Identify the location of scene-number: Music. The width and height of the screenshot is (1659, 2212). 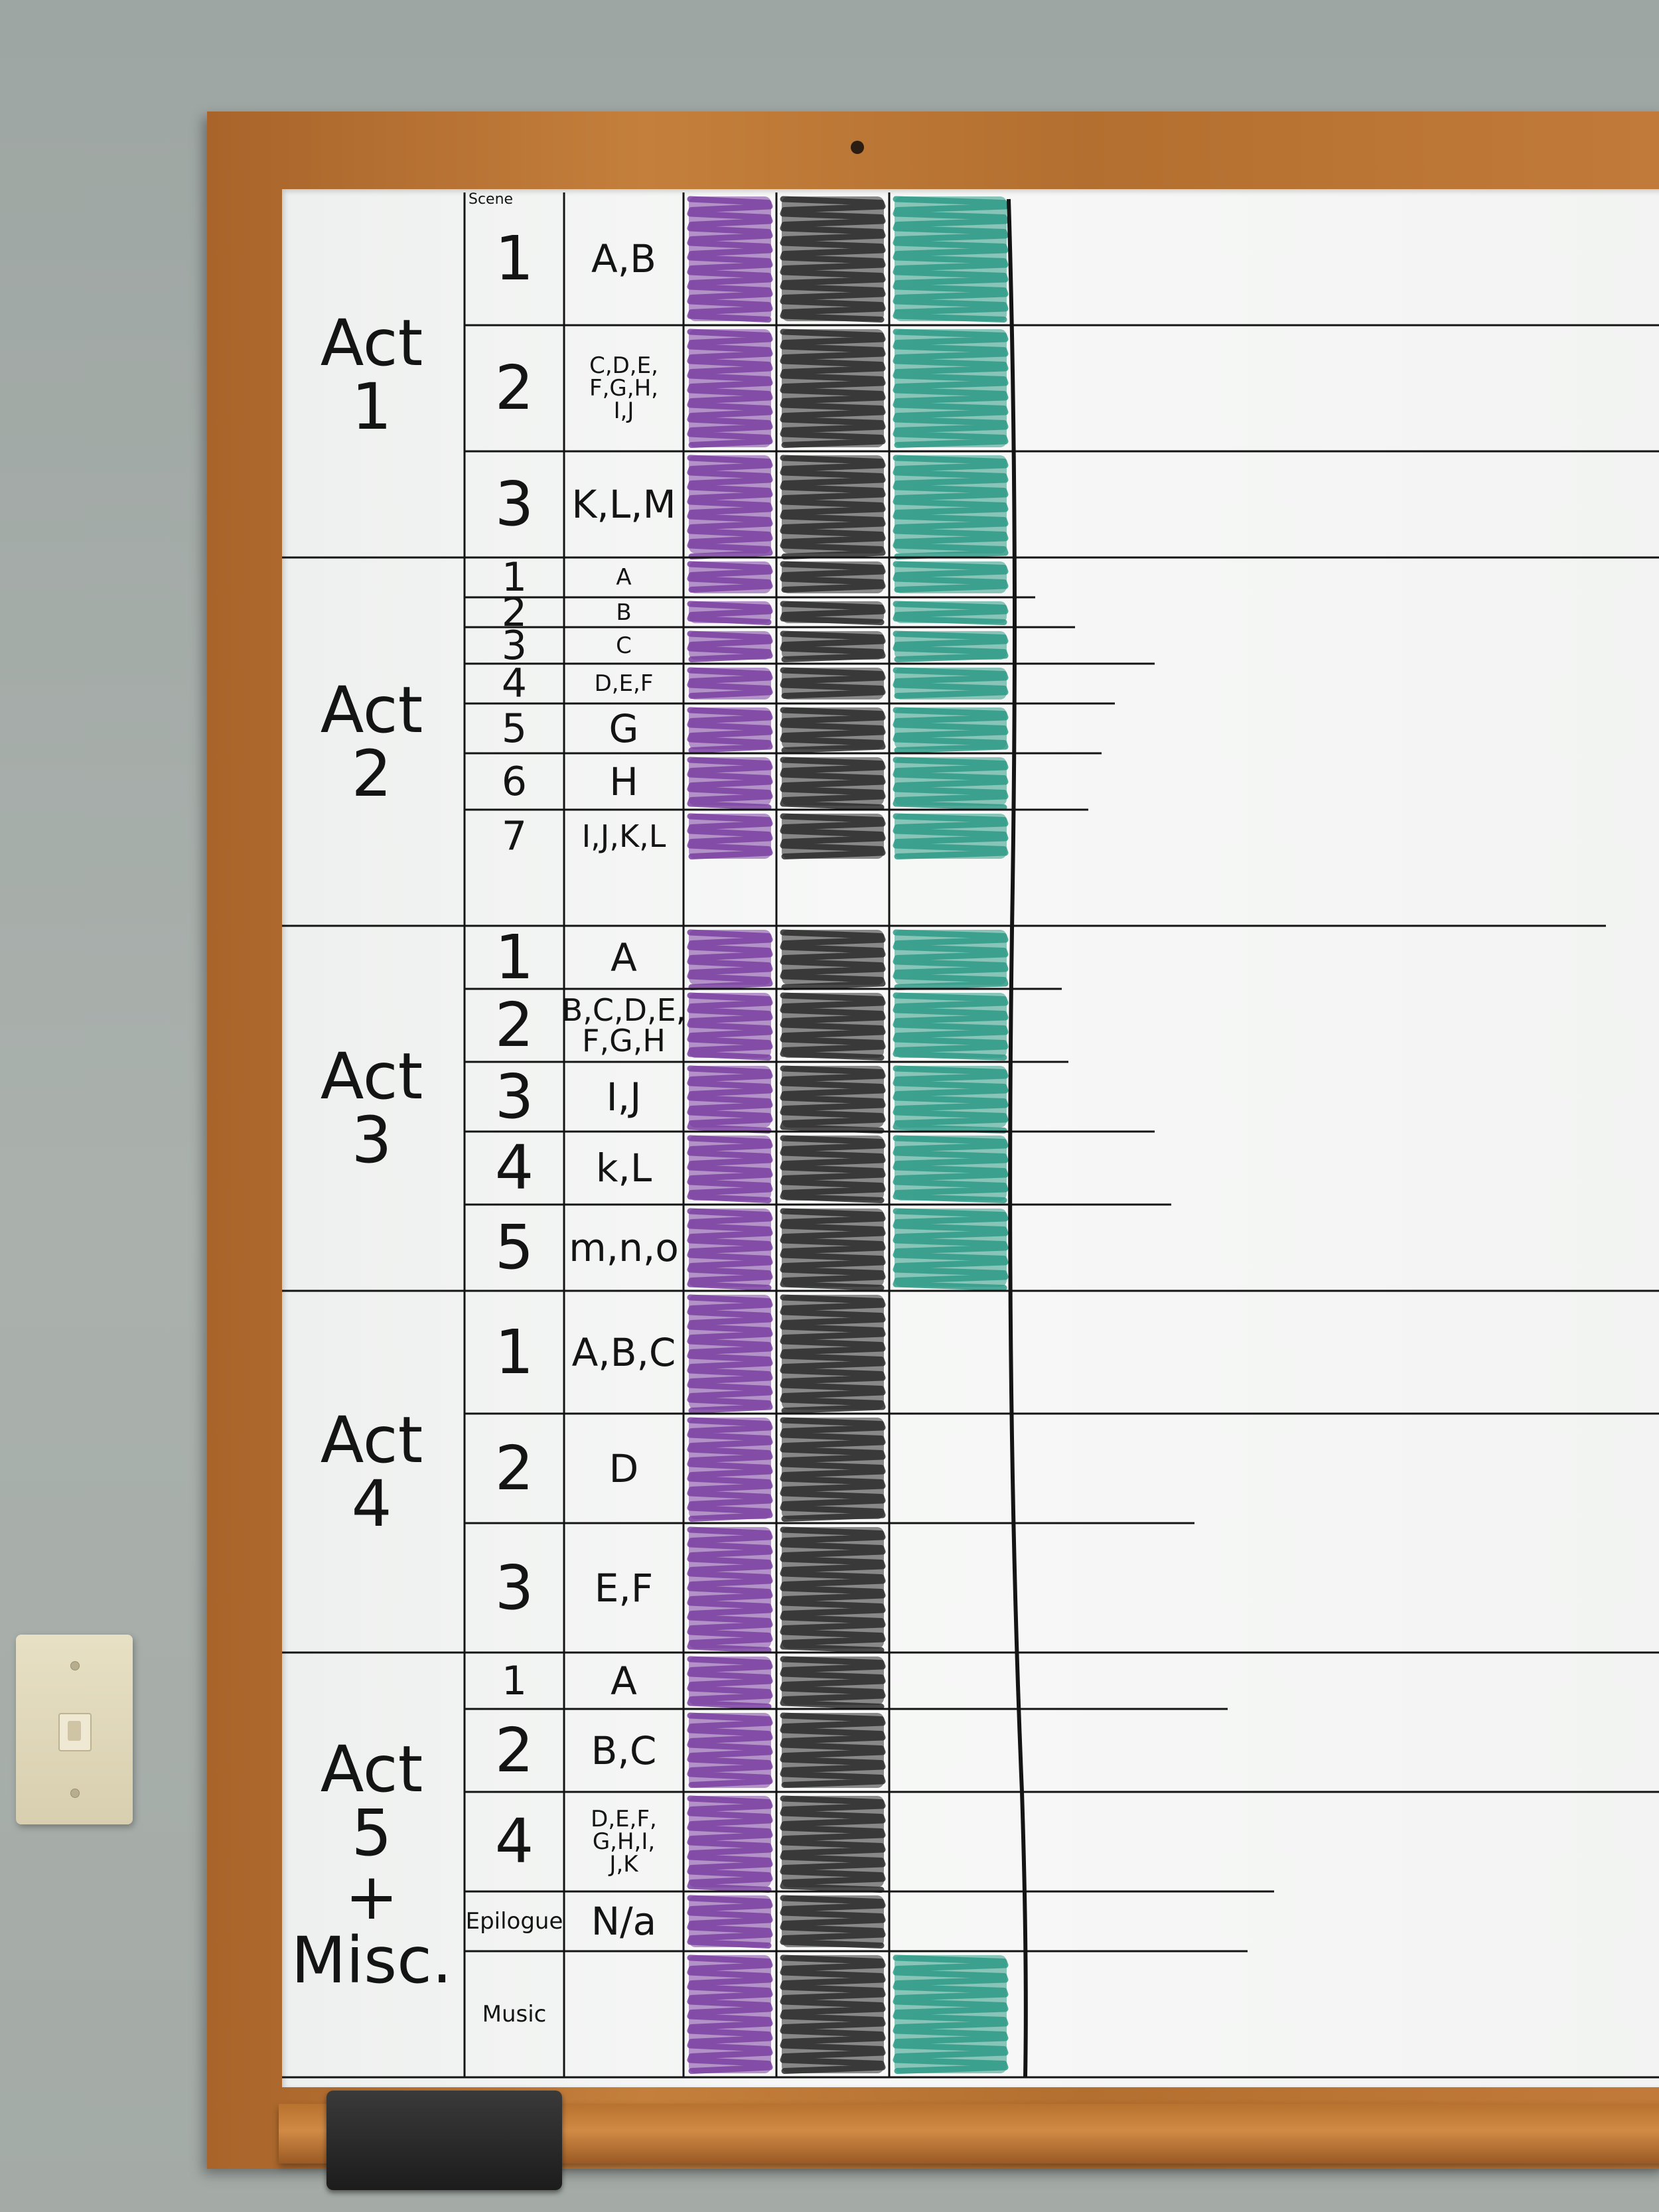
(514, 2015).